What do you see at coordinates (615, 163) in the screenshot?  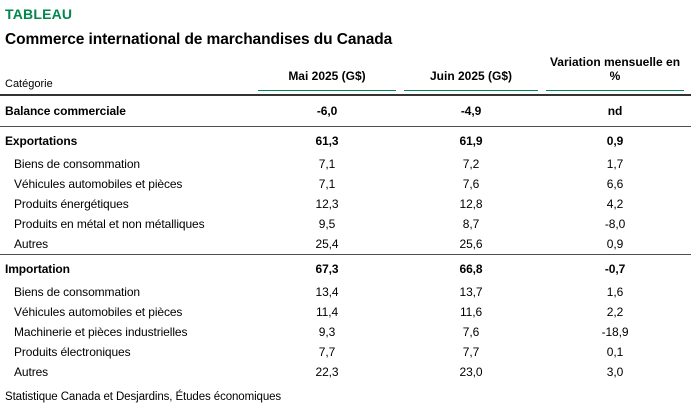 I see `cell-variation: 1,7` at bounding box center [615, 163].